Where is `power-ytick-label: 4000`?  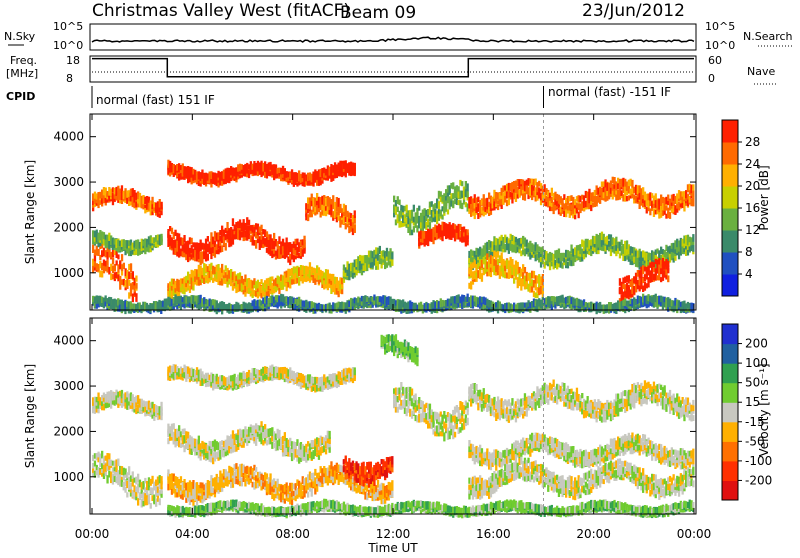
power-ytick-label: 4000 is located at coordinates (68, 137).